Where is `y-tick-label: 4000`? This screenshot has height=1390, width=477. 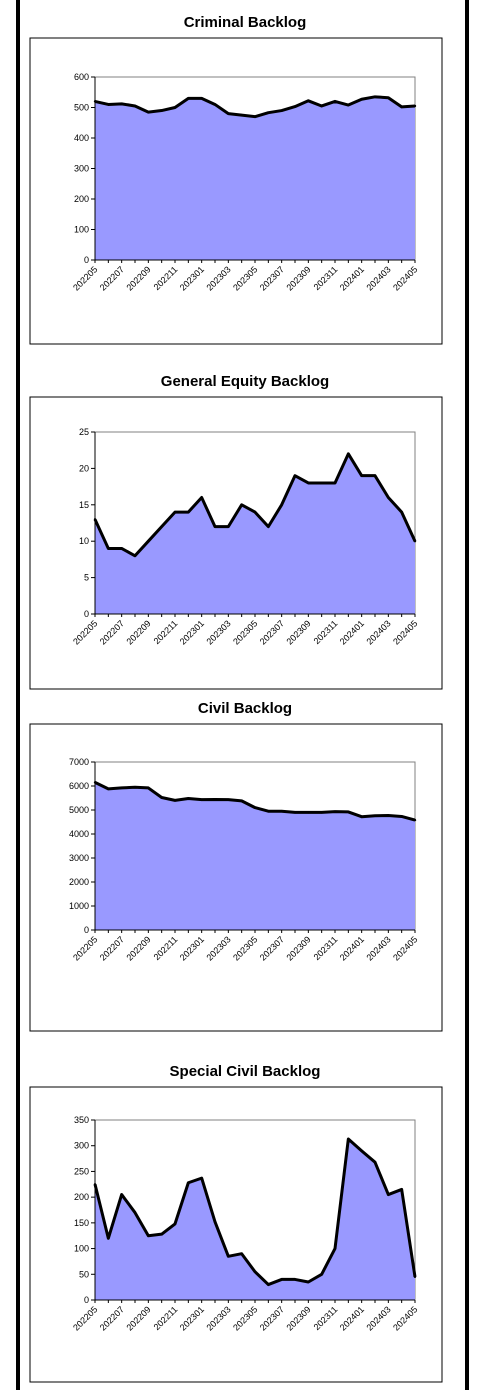
y-tick-label: 4000 is located at coordinates (79, 834).